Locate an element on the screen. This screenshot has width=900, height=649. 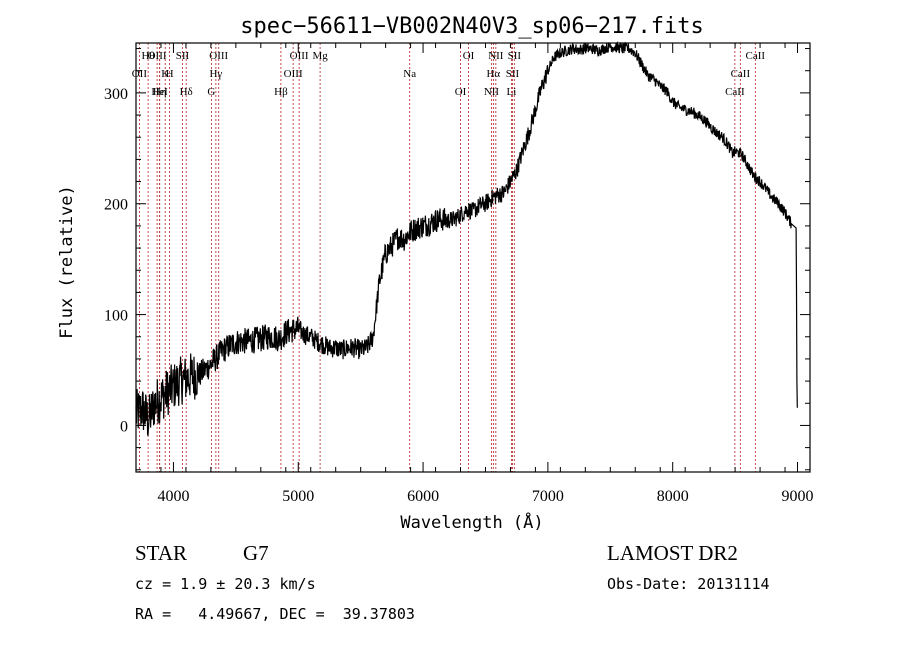
x-axis-label: Wavelength (Å) is located at coordinates (471, 522).